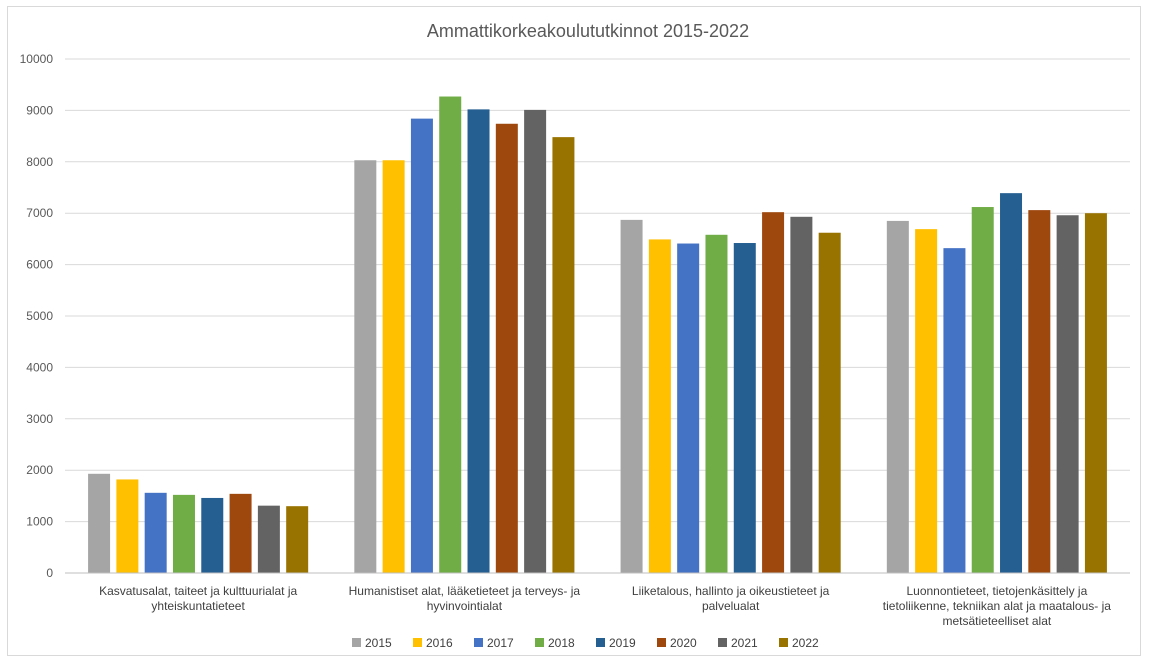  What do you see at coordinates (539, 642) in the screenshot?
I see `legend-swatch-2018` at bounding box center [539, 642].